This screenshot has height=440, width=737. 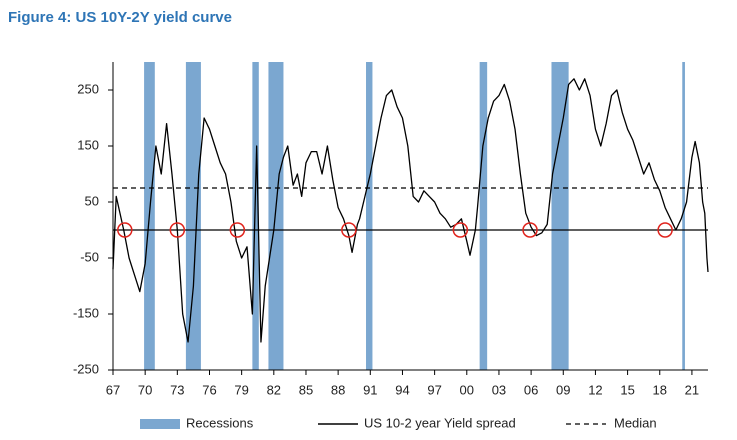 What do you see at coordinates (370, 389) in the screenshot?
I see `x-tick-label: 91` at bounding box center [370, 389].